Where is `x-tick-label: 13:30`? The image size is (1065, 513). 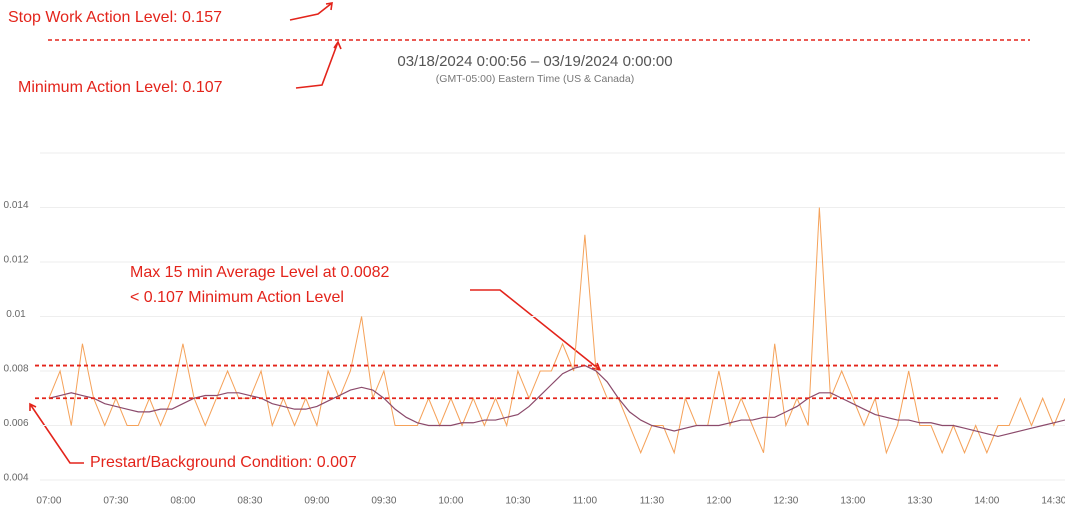 x-tick-label: 13:30 is located at coordinates (919, 501).